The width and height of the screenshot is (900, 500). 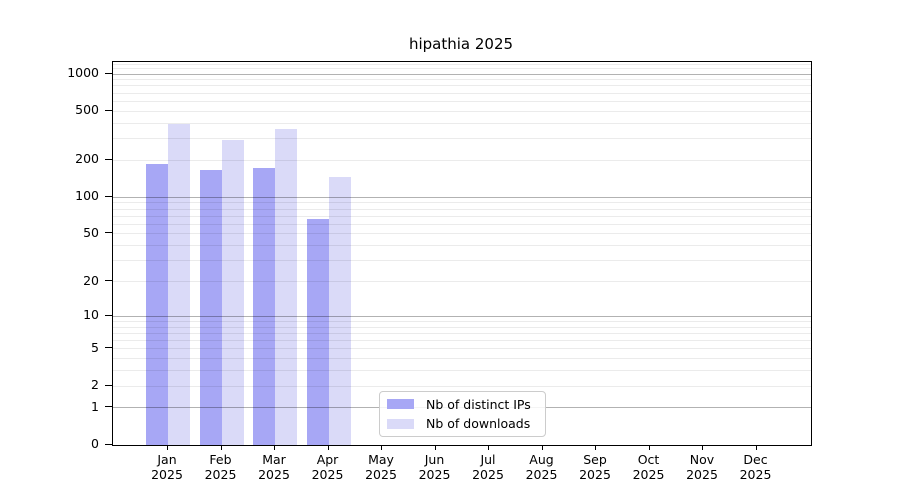 What do you see at coordinates (210, 307) in the screenshot?
I see `bar-feb-distinct-ips` at bounding box center [210, 307].